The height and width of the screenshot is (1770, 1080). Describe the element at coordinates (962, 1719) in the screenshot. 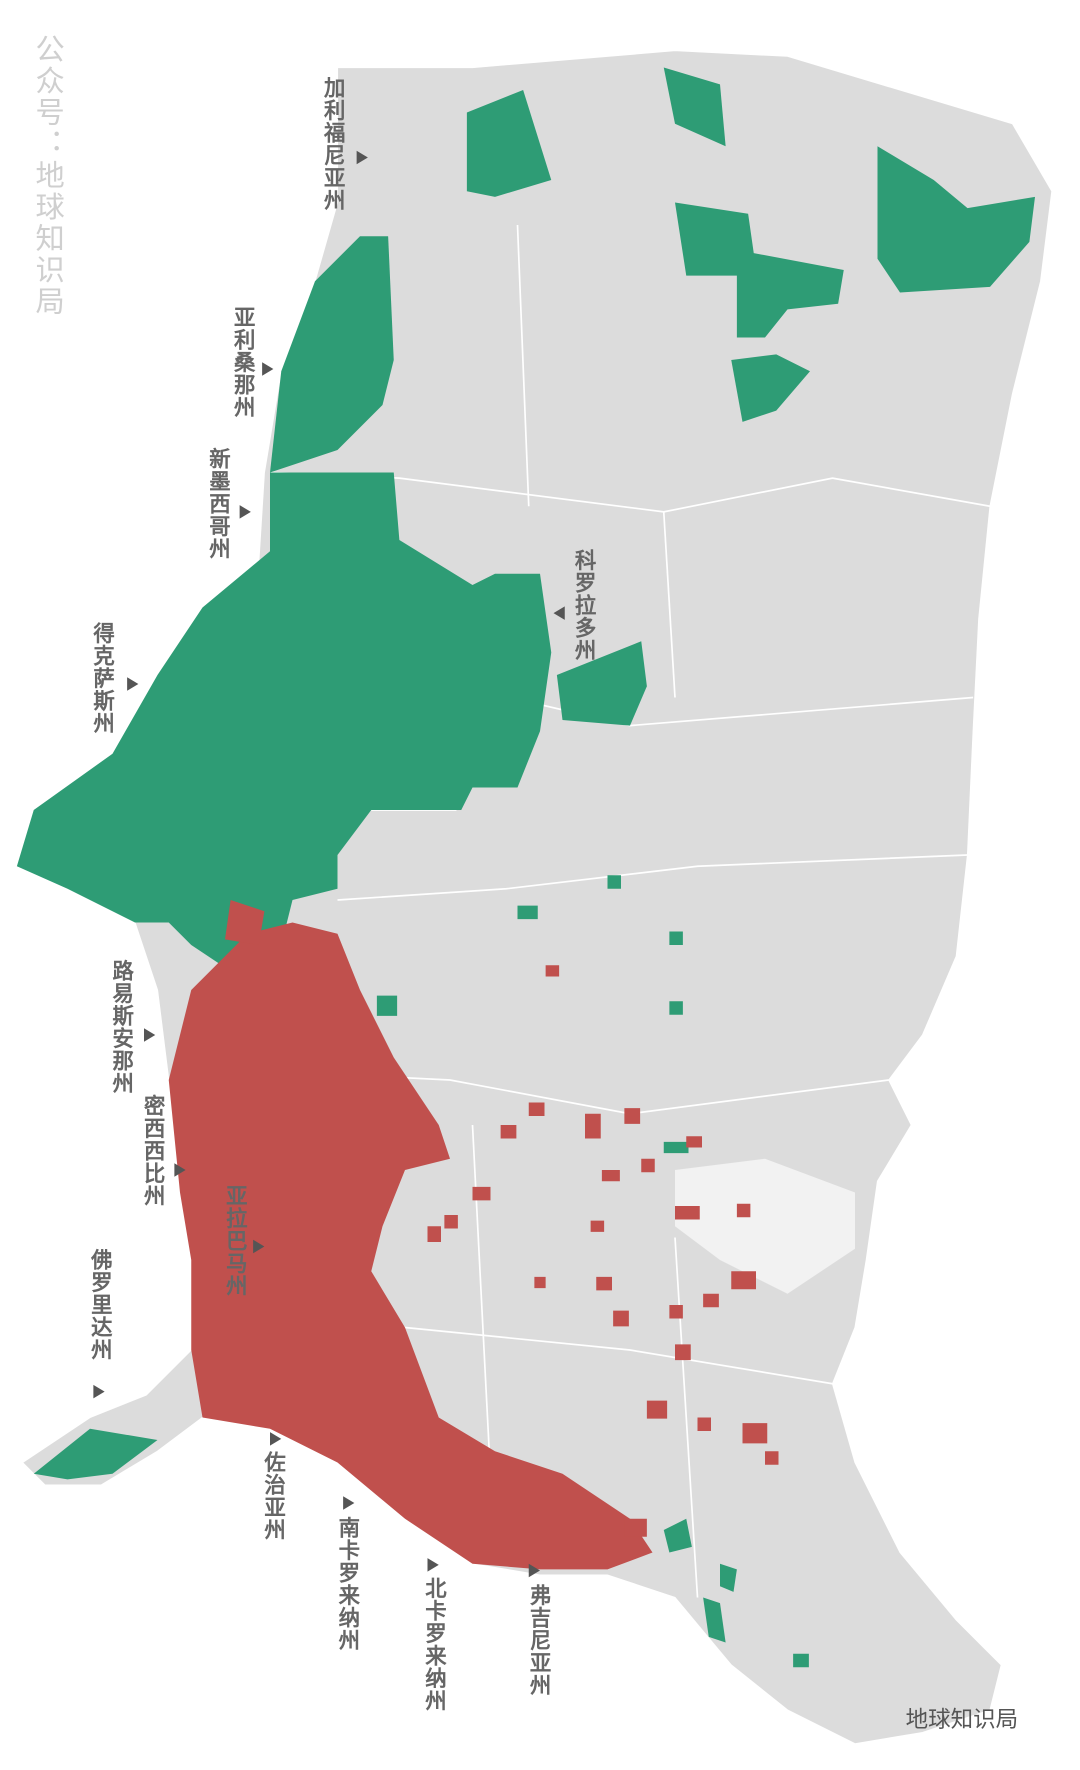

I see `logo-text: 地球知识局` at that location.